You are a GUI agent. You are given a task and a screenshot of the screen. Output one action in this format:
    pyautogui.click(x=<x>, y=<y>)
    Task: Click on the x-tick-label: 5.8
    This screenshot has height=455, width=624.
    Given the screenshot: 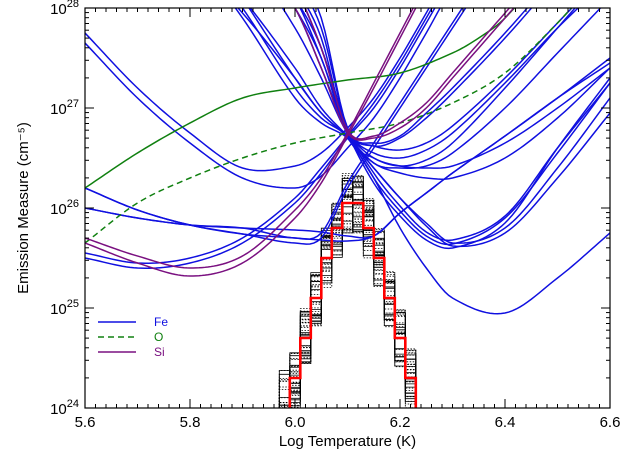 What is the action you would take?
    pyautogui.click(x=190, y=422)
    